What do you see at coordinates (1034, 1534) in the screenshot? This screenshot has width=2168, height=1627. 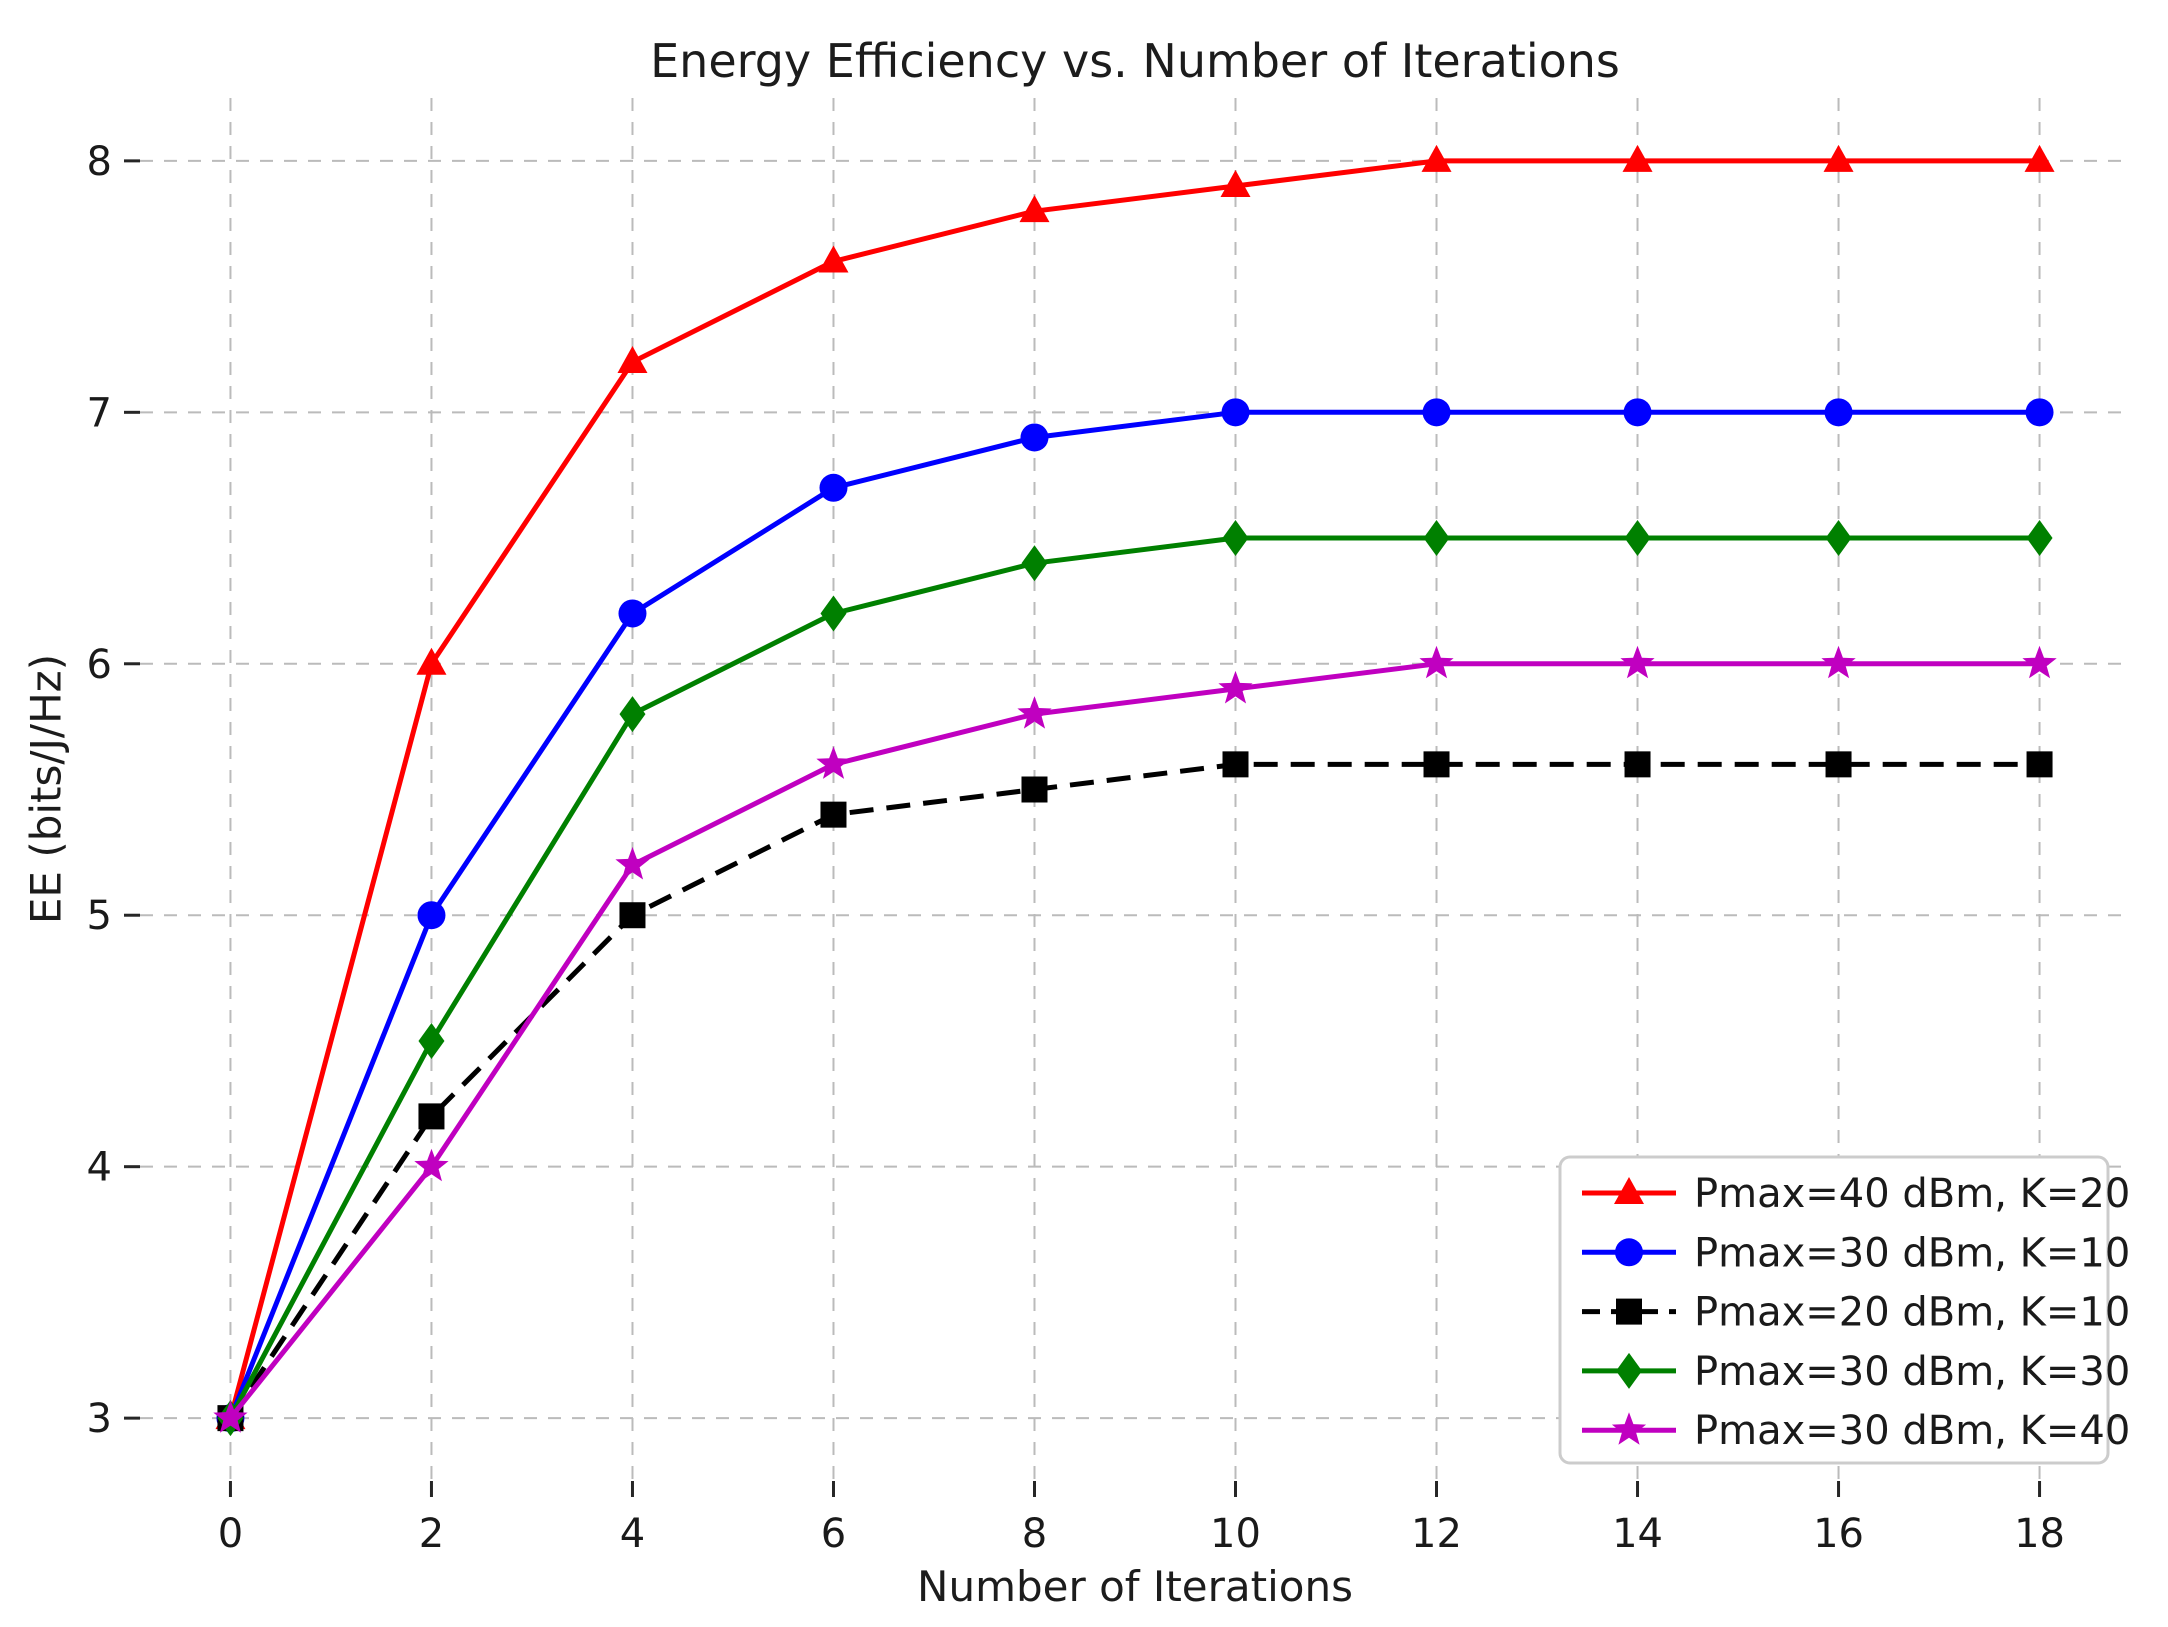 I see `x-tick-label-8: 8` at bounding box center [1034, 1534].